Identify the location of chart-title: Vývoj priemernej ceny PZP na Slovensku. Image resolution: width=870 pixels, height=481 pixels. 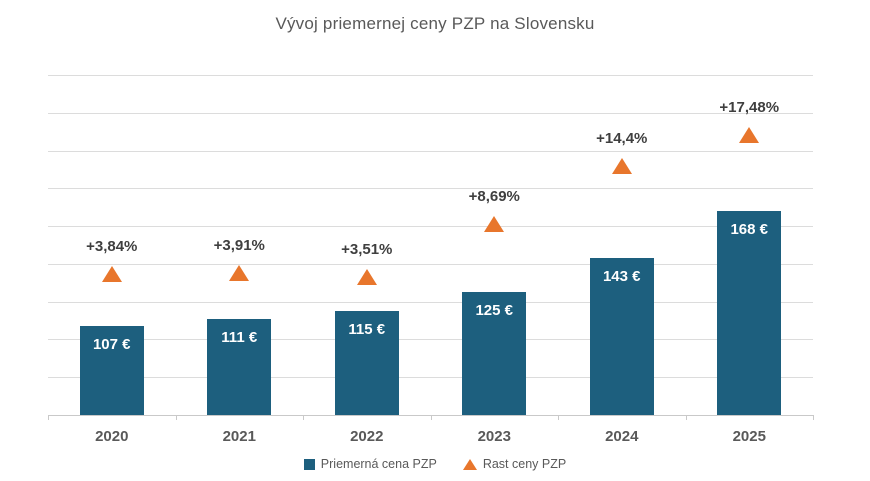
(435, 23).